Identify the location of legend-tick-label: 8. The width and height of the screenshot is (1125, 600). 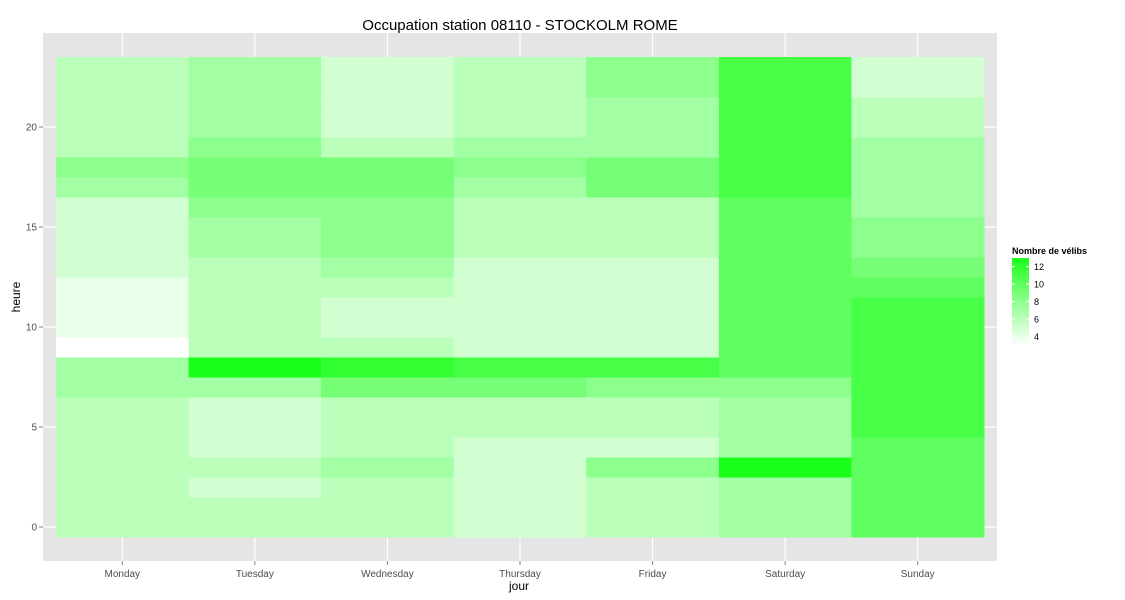
(1036, 302).